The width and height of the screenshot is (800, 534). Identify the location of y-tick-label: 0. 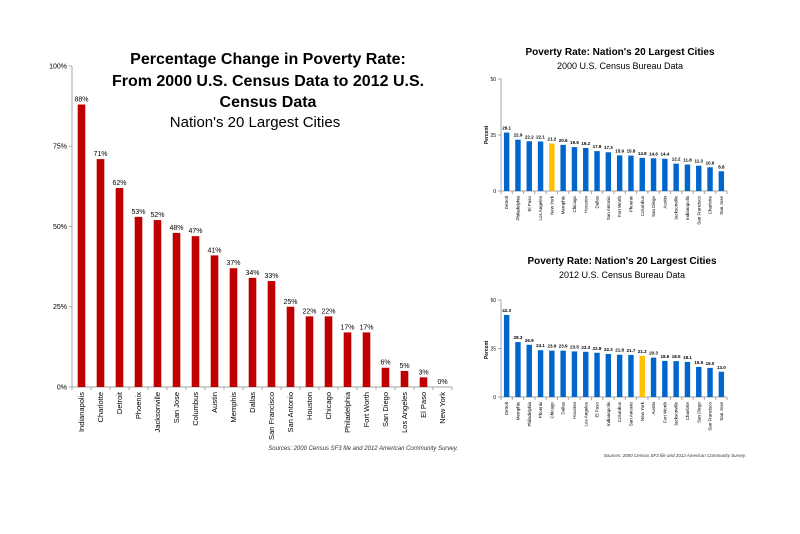
(494, 192).